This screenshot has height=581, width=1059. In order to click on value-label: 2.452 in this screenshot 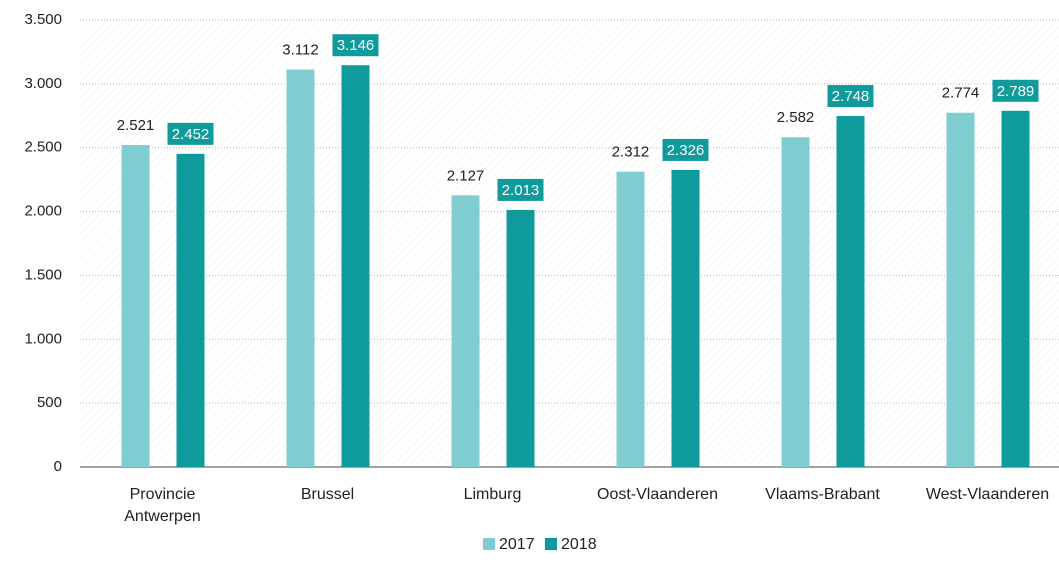, I will do `click(191, 134)`.